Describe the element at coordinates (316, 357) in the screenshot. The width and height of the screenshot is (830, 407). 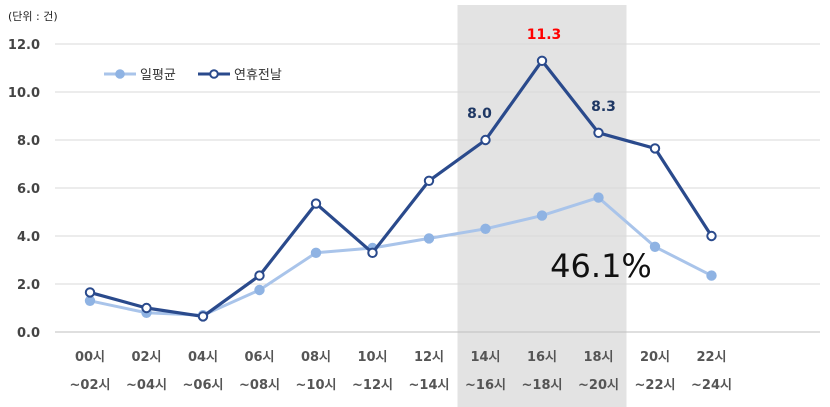
I see `x-tick-label: 08시` at that location.